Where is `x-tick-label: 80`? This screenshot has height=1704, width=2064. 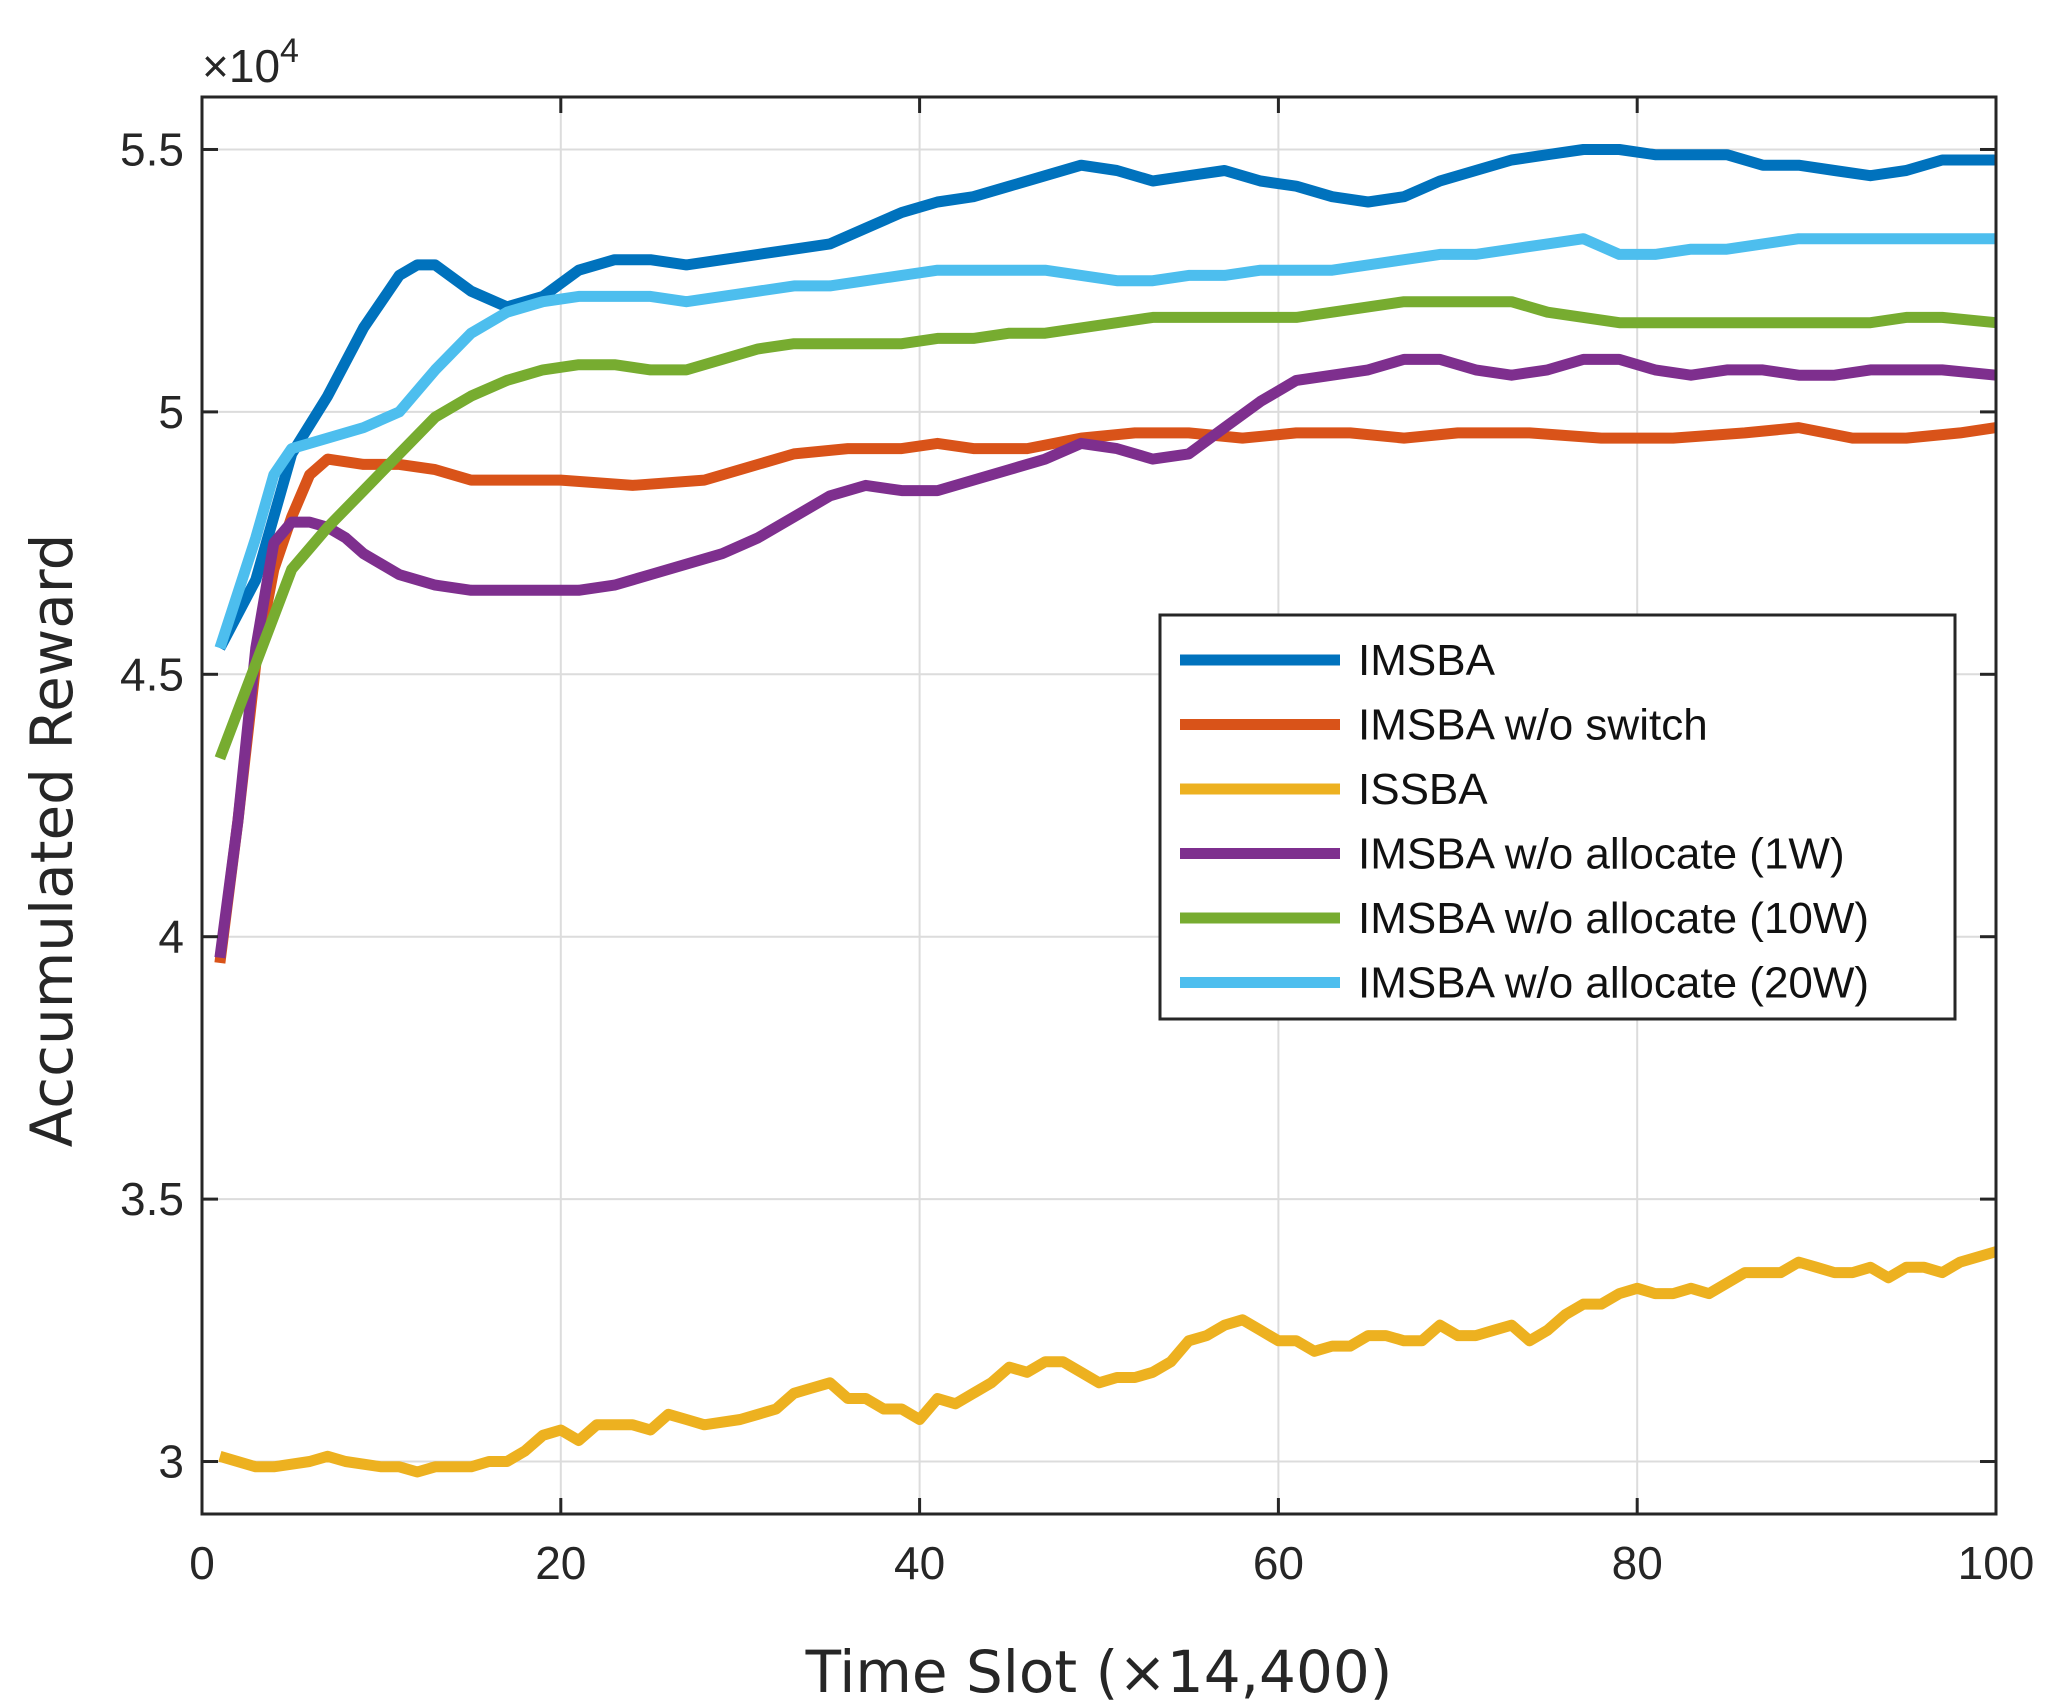
x-tick-label: 80 is located at coordinates (1637, 1563).